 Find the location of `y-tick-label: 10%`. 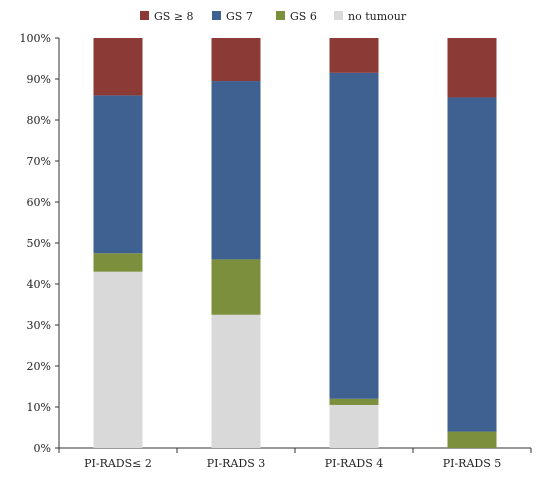

y-tick-label: 10% is located at coordinates (39, 407).